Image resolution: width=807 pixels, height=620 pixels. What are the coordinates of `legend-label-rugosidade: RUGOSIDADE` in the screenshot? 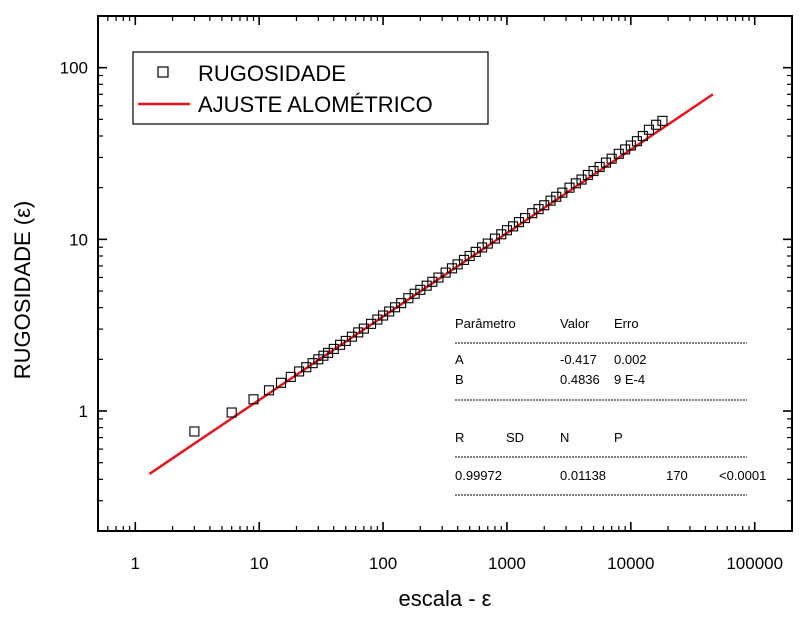 It's located at (272, 73).